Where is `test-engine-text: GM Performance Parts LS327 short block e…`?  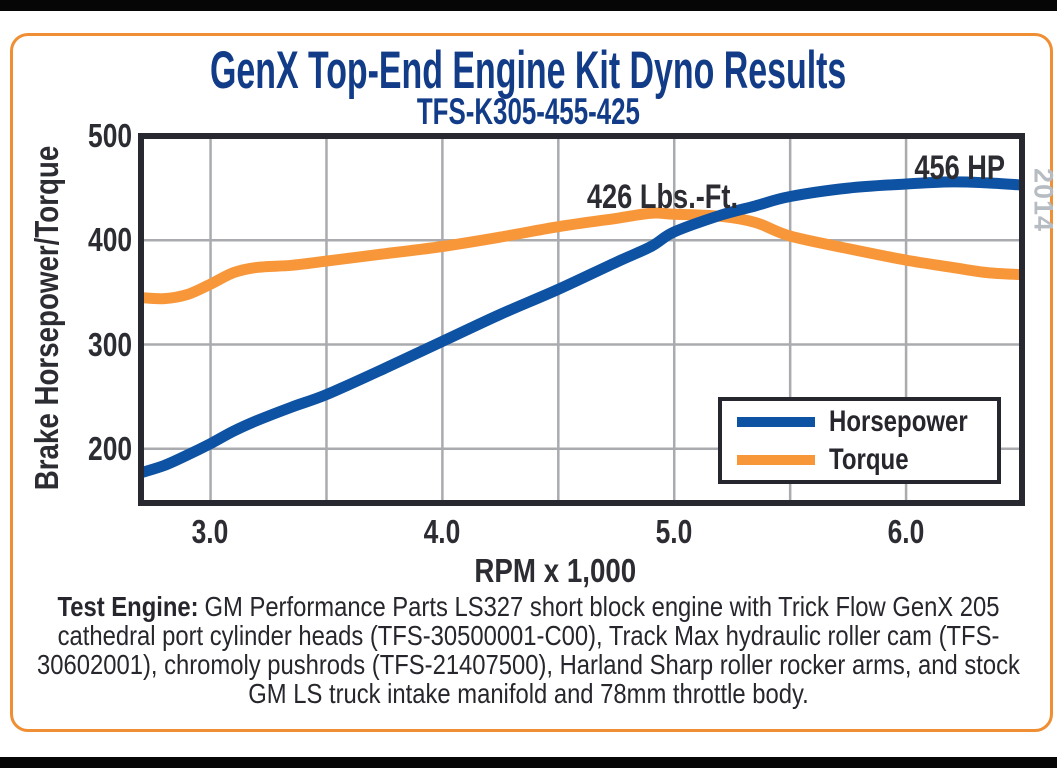
test-engine-text: GM Performance Parts LS327 short block e… is located at coordinates (528, 650).